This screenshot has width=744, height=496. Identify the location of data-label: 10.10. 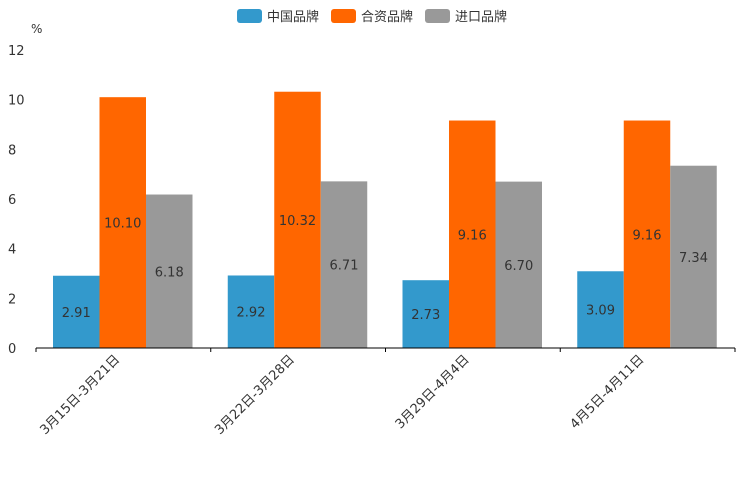
(122, 224).